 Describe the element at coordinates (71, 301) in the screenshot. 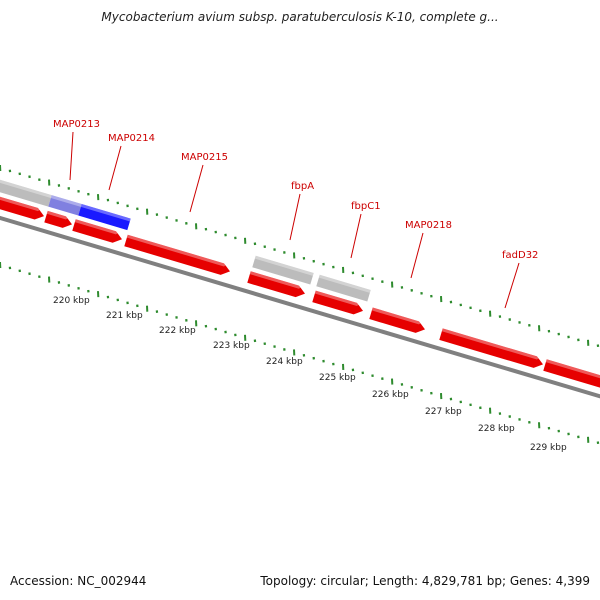

I see `kbp-label: 220 kbp` at that location.